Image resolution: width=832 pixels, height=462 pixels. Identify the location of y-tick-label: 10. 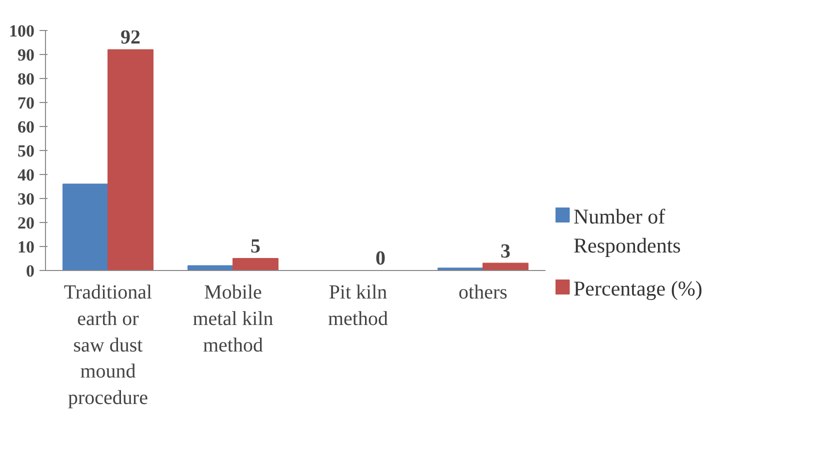
(26, 247).